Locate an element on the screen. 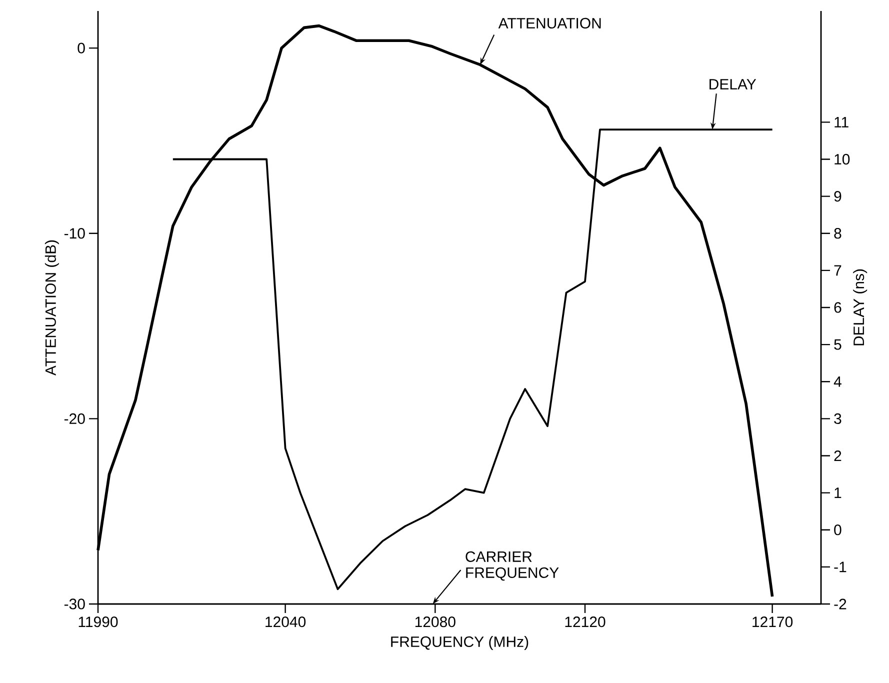  y-tick-label: -10 is located at coordinates (74, 233).